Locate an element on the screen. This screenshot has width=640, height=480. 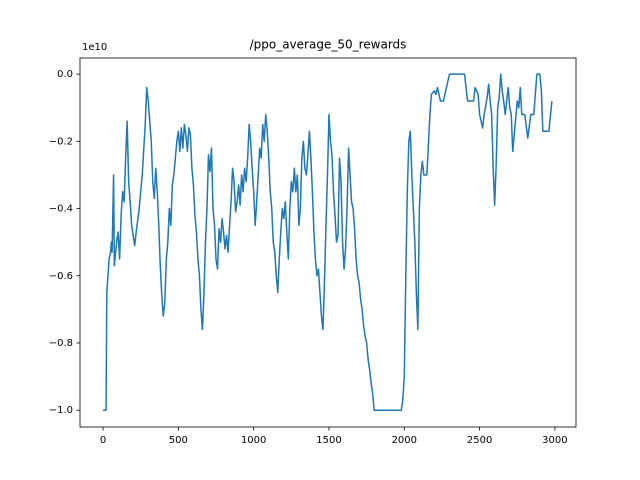
y-tick-label: −1.0 is located at coordinates (61, 410).